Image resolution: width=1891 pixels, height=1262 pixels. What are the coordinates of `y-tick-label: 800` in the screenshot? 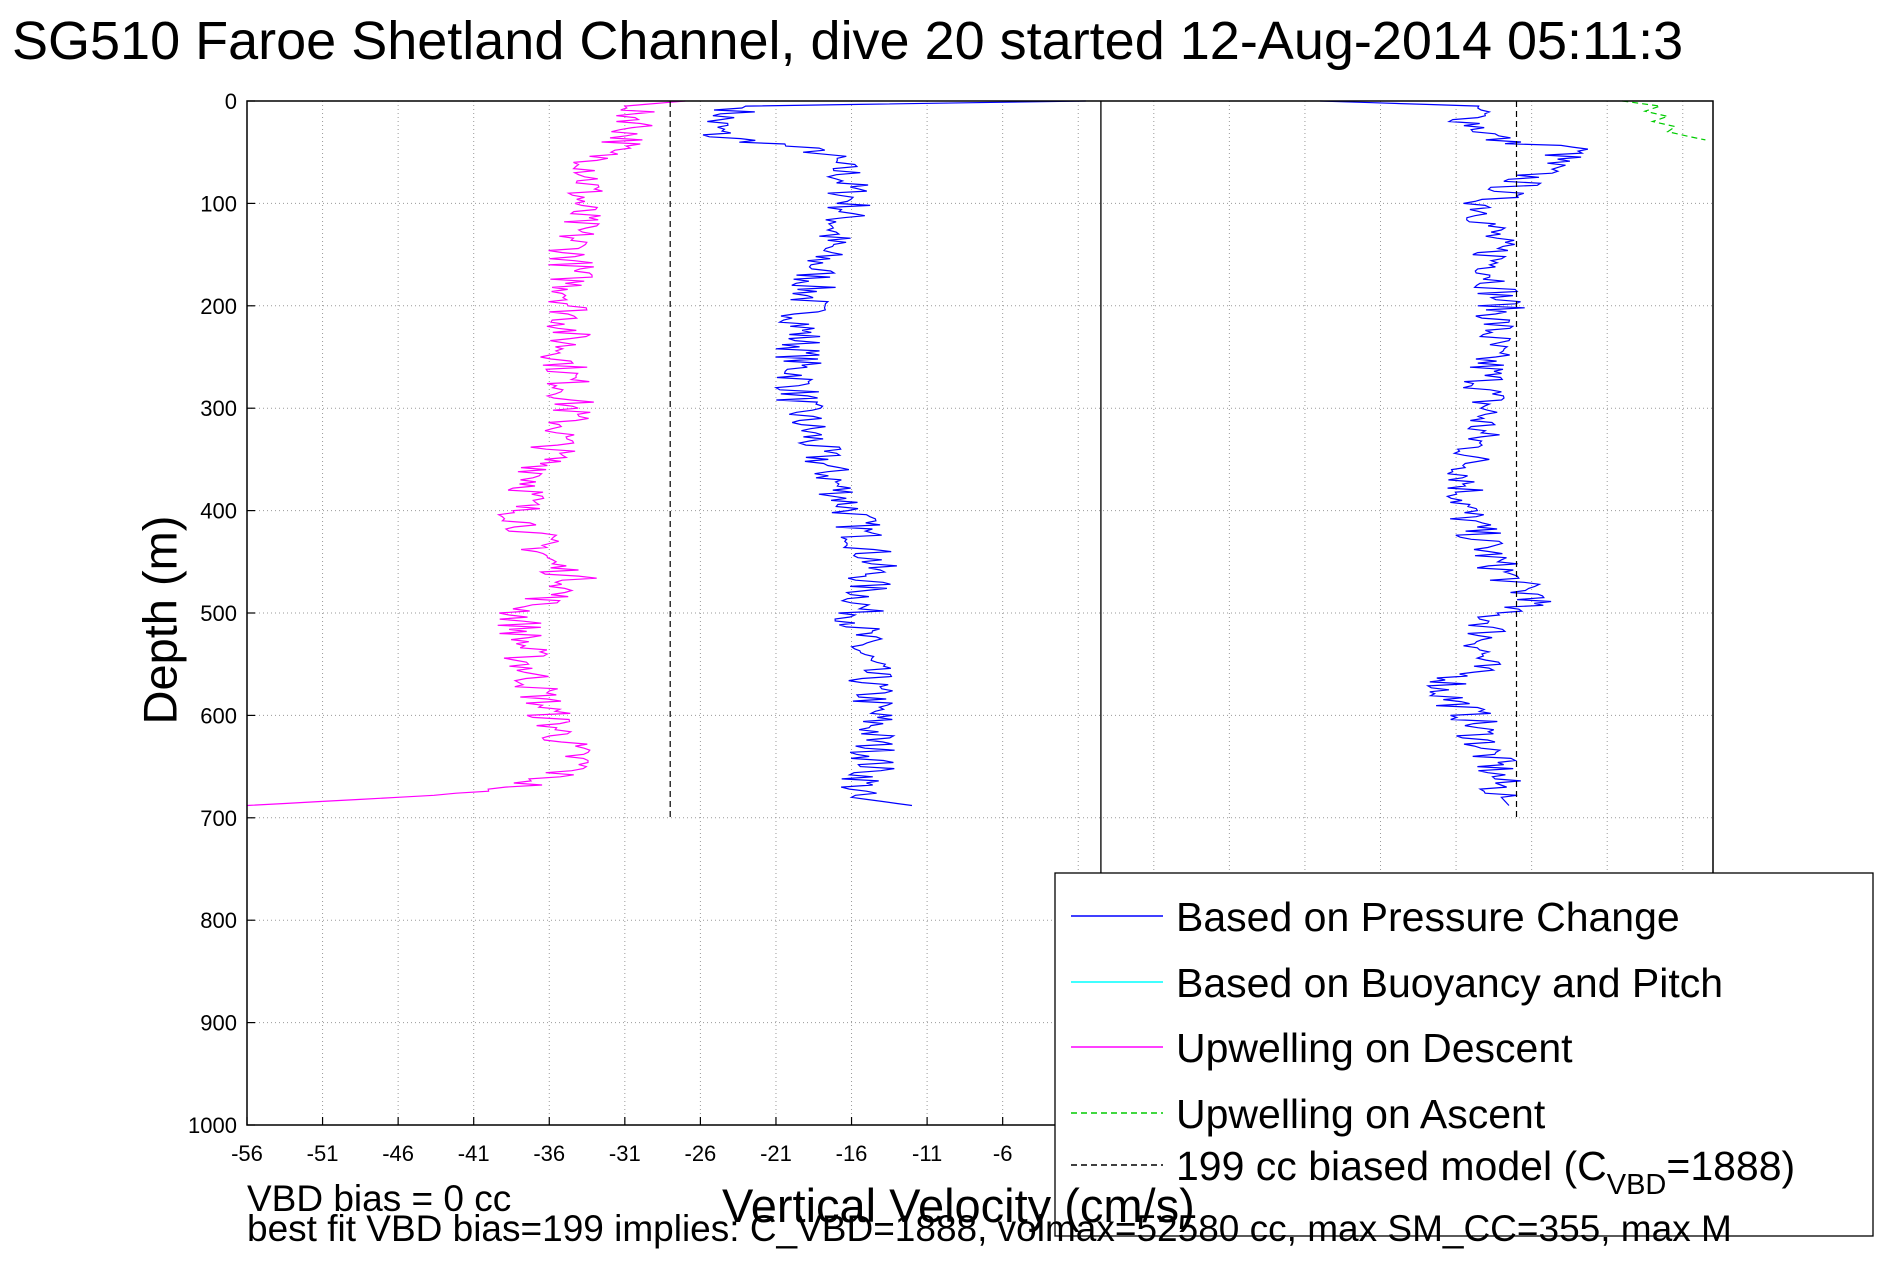 It's located at (218, 920).